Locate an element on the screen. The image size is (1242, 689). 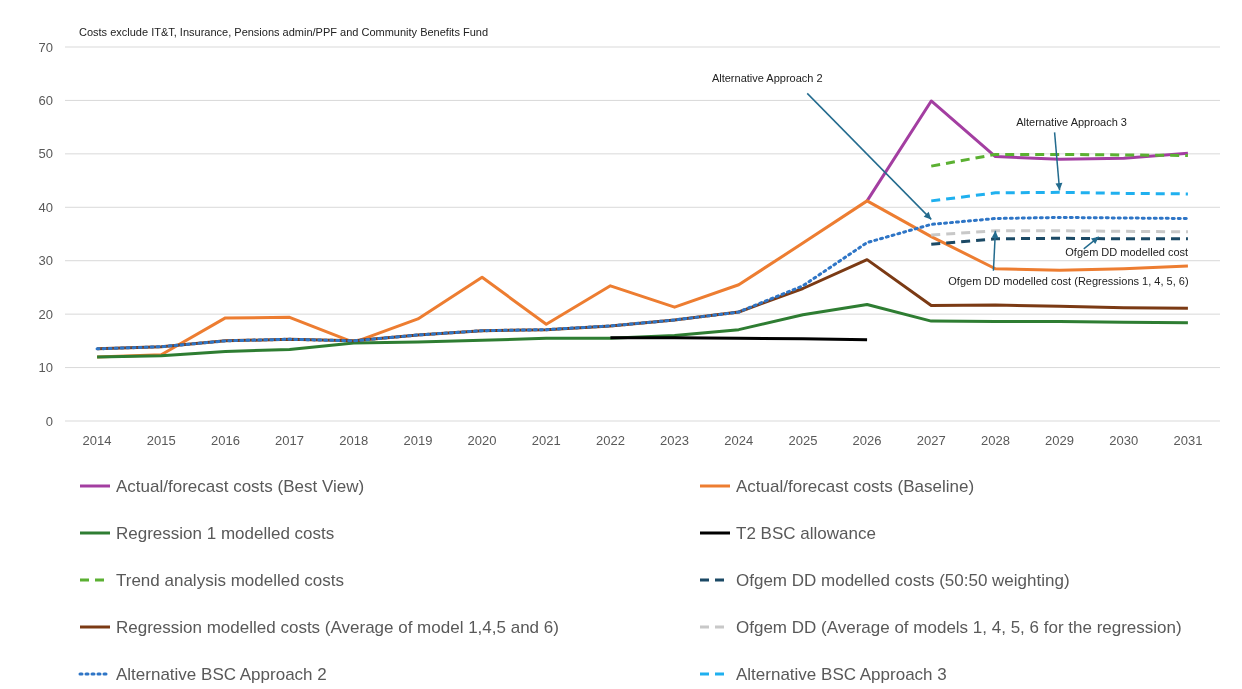
legend-label: Regression 1 modelled costs is located at coordinates (225, 533).